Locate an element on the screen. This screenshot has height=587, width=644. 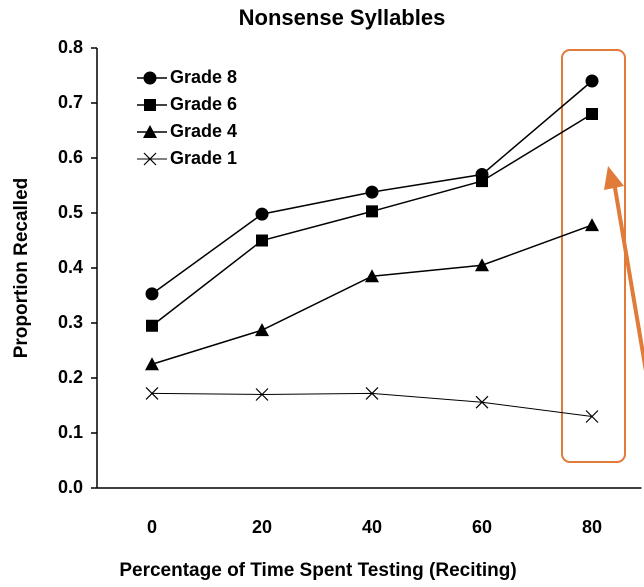
x-tick-label: 20 is located at coordinates (262, 527).